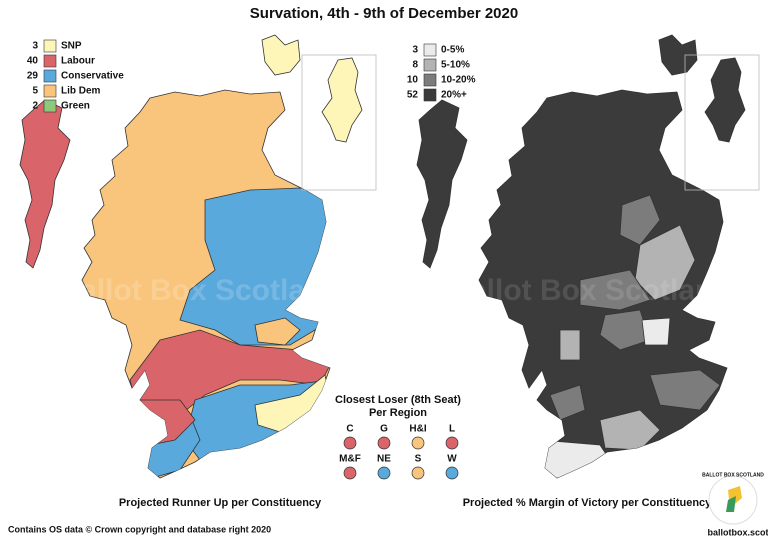 Image resolution: width=768 pixels, height=543 pixels. I want to click on closest-loser-grid: C G H&I L M&F NE S W, so click(399, 452).